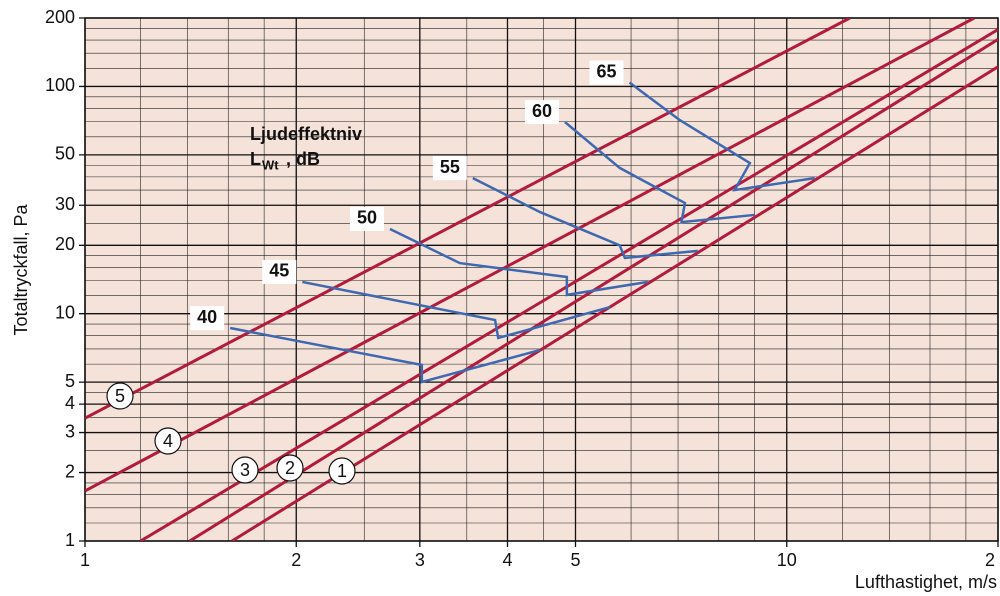  What do you see at coordinates (926, 582) in the screenshot?
I see `x-axis-label: Lufthastighet, m/s` at bounding box center [926, 582].